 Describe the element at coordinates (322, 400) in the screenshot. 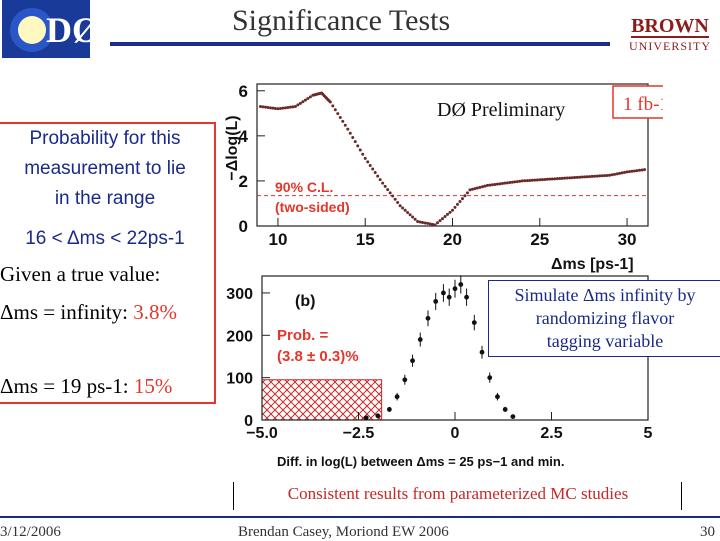

I see `chart2-hatched-region` at that location.